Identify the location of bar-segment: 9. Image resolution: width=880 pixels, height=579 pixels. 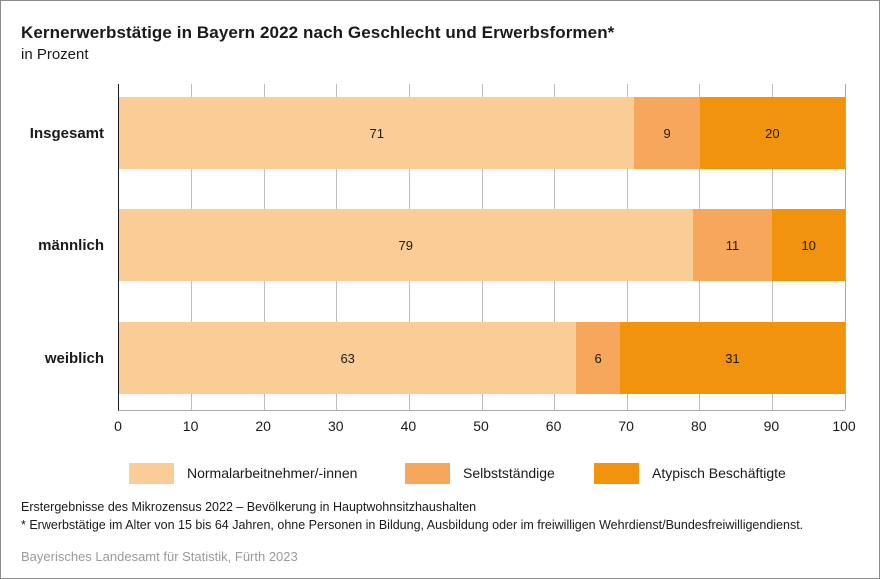
(667, 133).